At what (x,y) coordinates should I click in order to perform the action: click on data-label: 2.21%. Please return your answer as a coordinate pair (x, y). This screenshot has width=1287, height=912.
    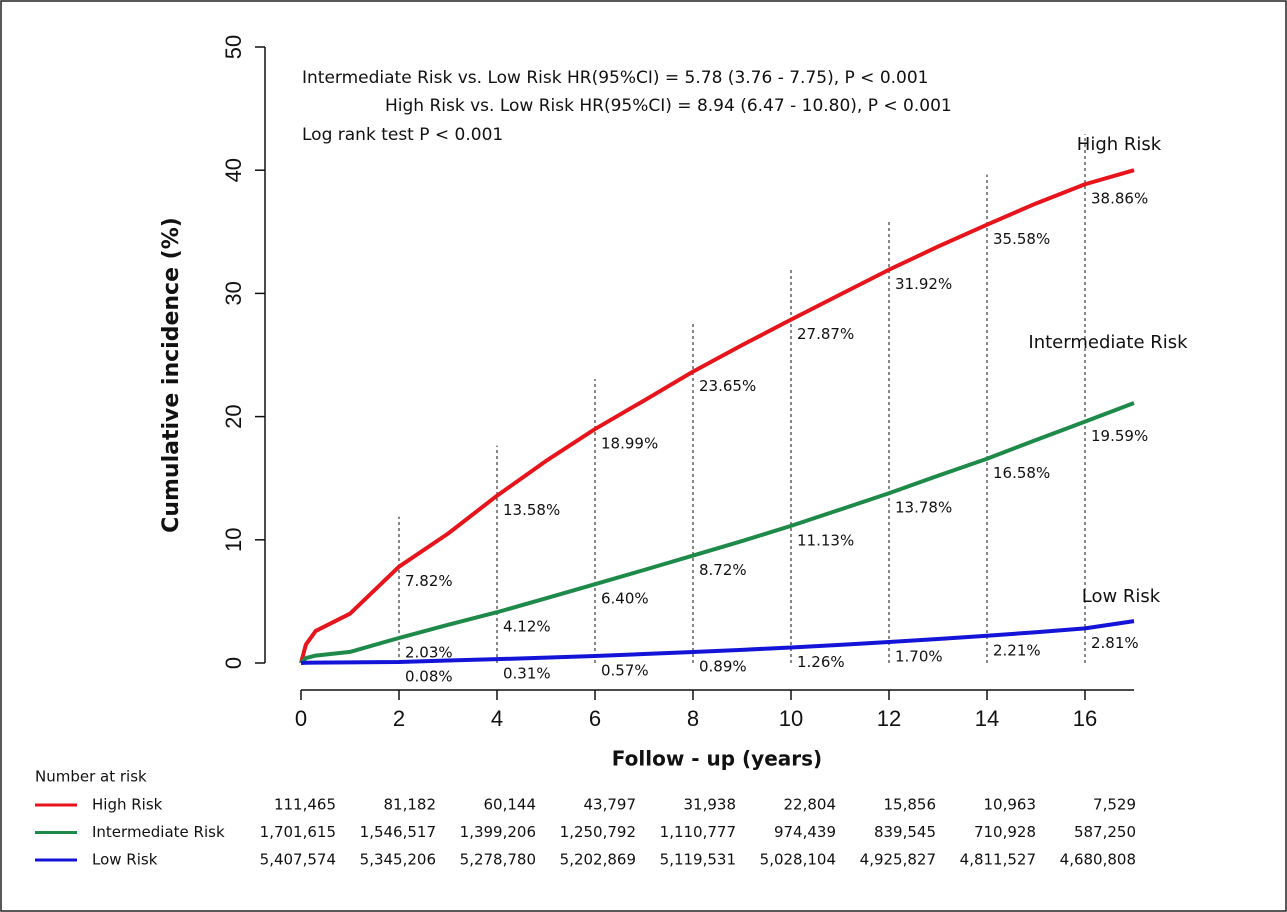
    Looking at the image, I should click on (1017, 650).